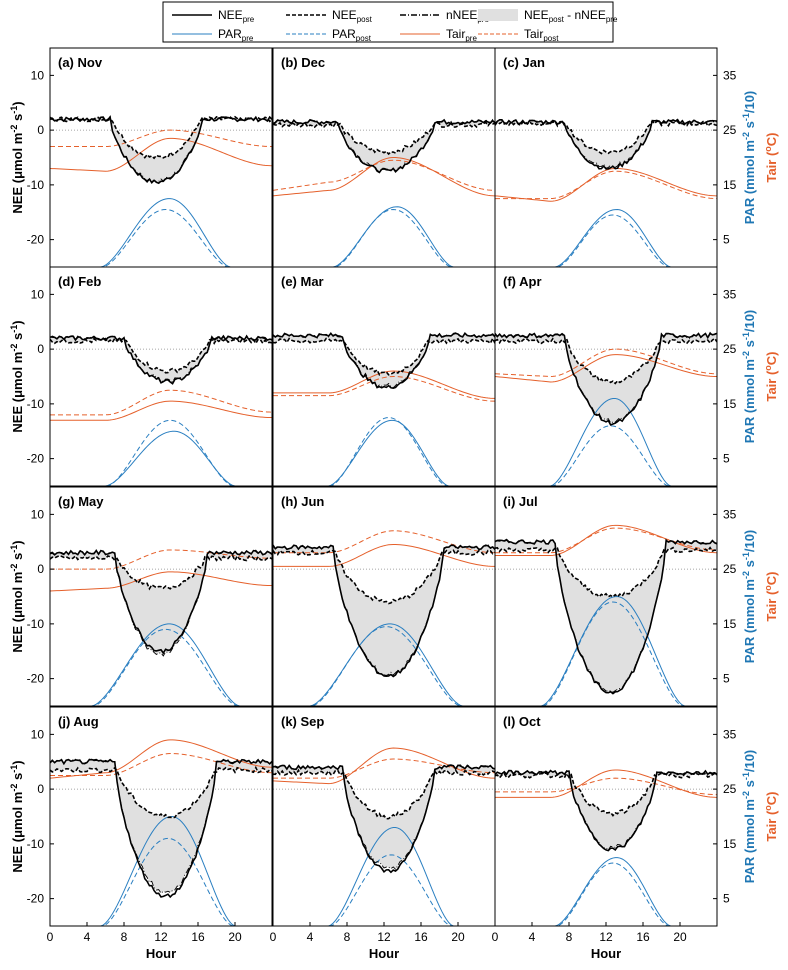 This screenshot has width=788, height=970. I want to click on par-tick-label: 35, so click(730, 75).